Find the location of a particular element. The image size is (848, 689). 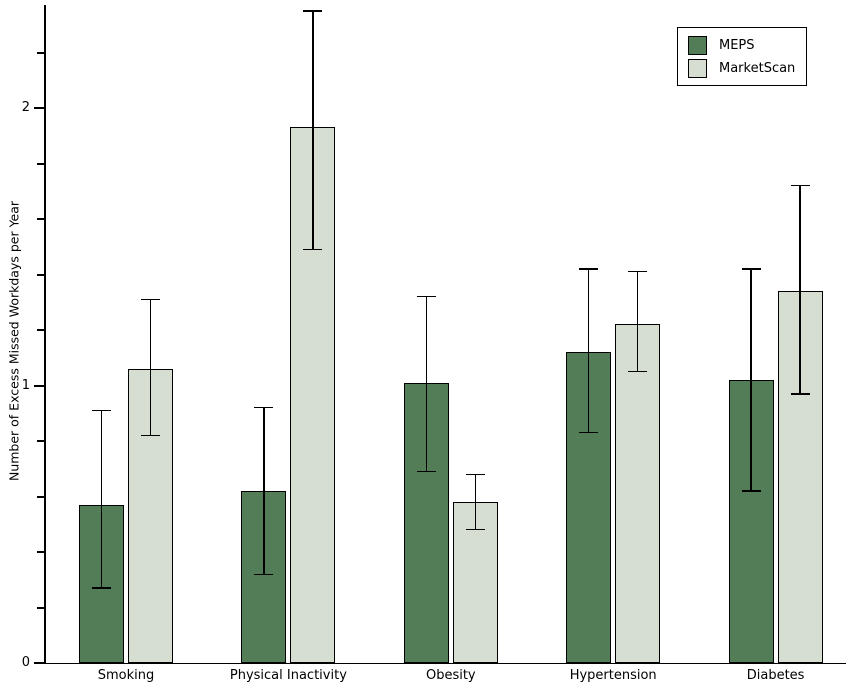

legend-swatch-marketscan is located at coordinates (697, 68).